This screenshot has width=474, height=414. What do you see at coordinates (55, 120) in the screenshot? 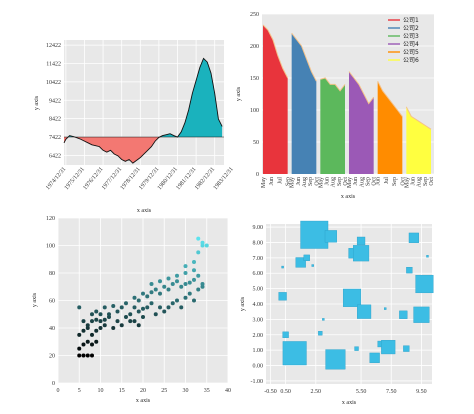
I see `plot1-ytick-label: 8422` at bounding box center [55, 120].